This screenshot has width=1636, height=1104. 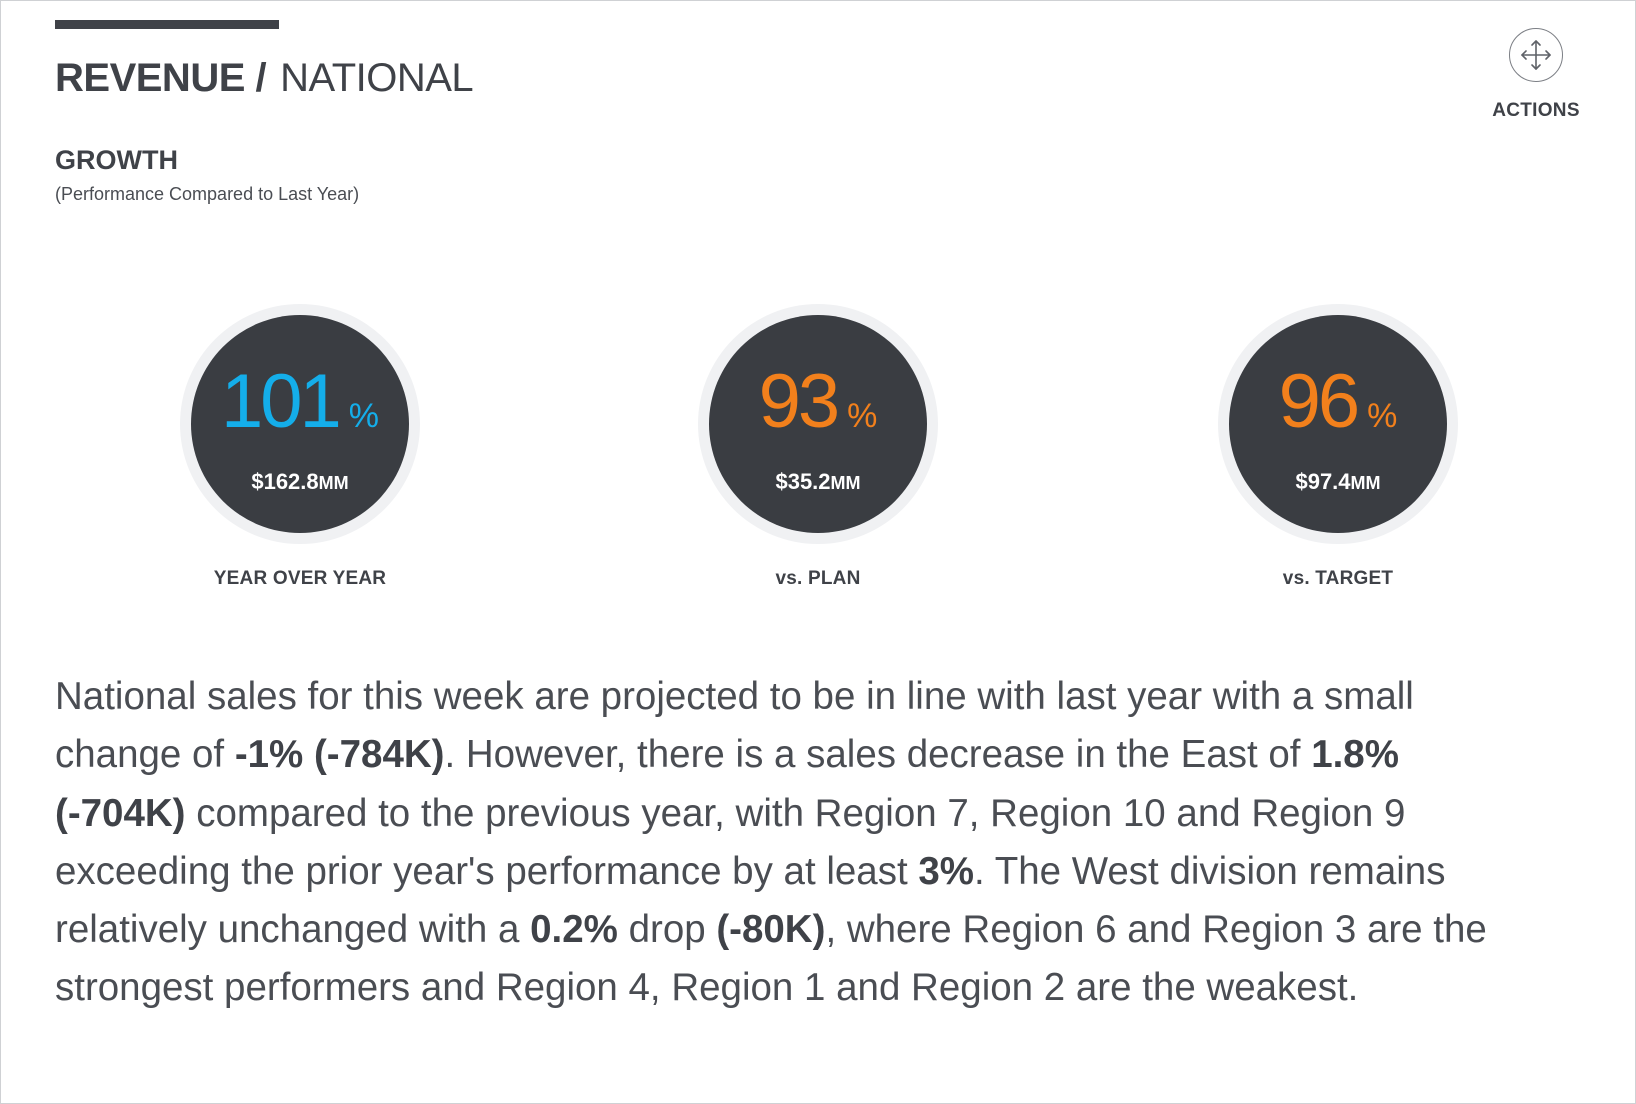 I want to click on metric-amount-value: $162.8, so click(x=285, y=481).